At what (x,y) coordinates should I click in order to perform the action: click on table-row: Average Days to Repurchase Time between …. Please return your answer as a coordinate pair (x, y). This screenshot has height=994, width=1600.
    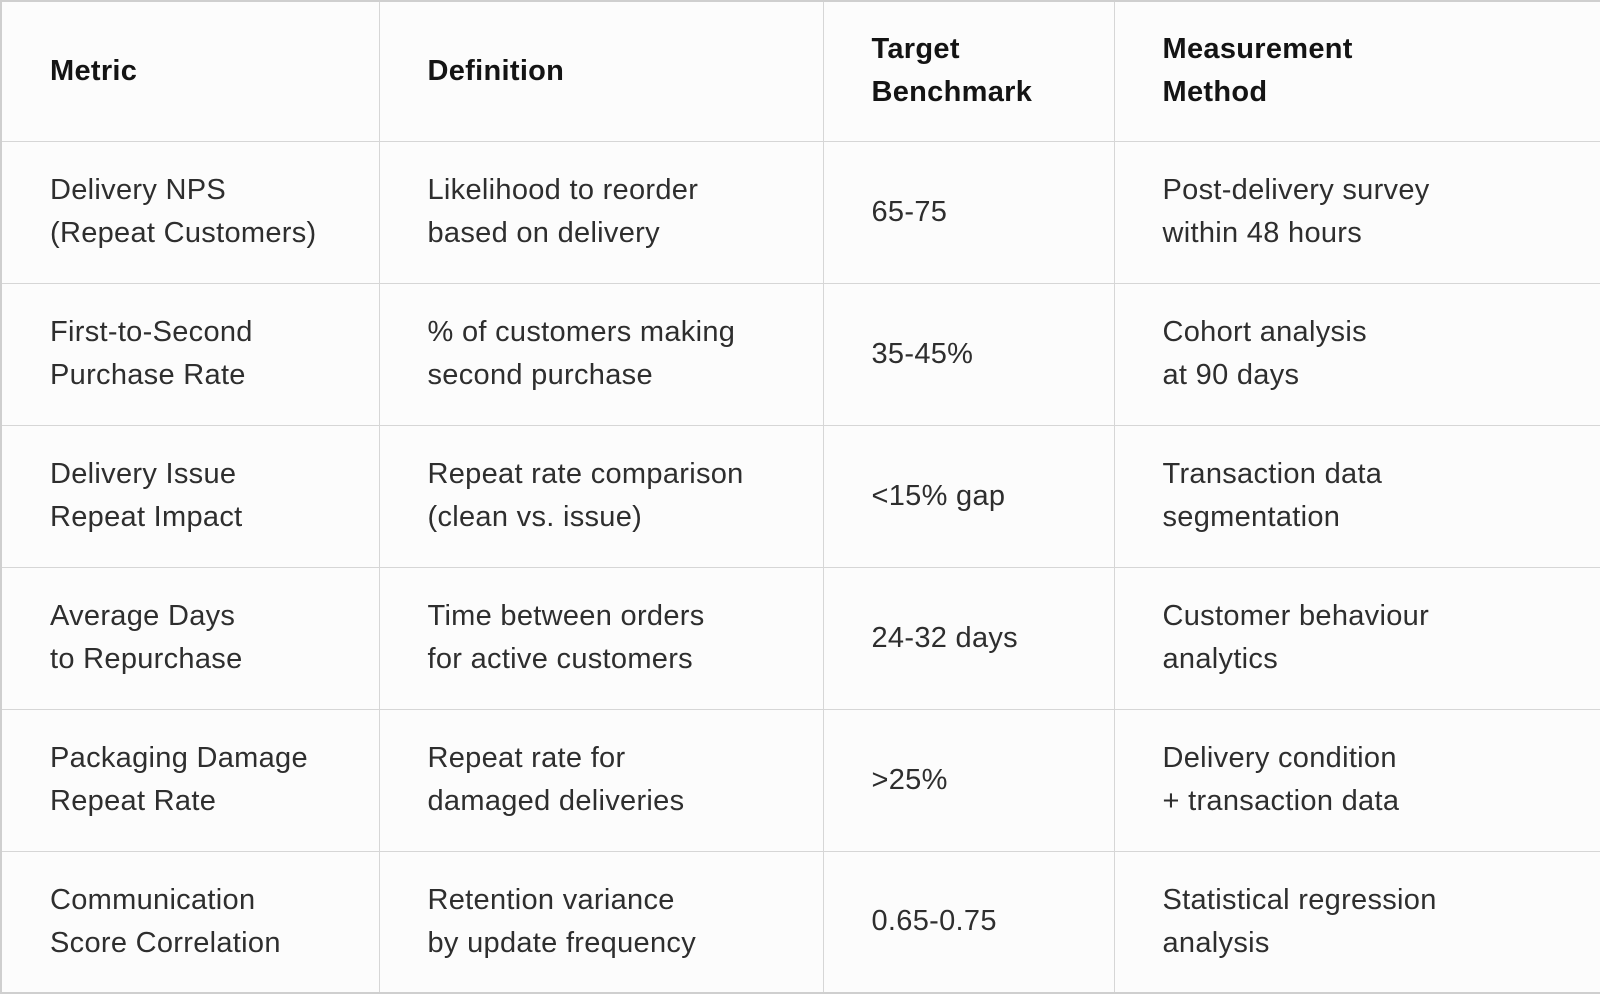
    Looking at the image, I should click on (800, 638).